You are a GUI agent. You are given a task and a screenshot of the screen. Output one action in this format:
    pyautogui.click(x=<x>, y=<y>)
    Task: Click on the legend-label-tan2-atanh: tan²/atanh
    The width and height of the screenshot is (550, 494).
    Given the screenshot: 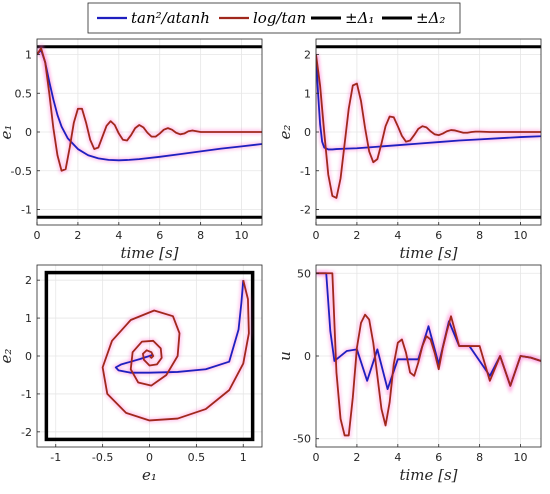 What is the action you would take?
    pyautogui.click(x=170, y=18)
    